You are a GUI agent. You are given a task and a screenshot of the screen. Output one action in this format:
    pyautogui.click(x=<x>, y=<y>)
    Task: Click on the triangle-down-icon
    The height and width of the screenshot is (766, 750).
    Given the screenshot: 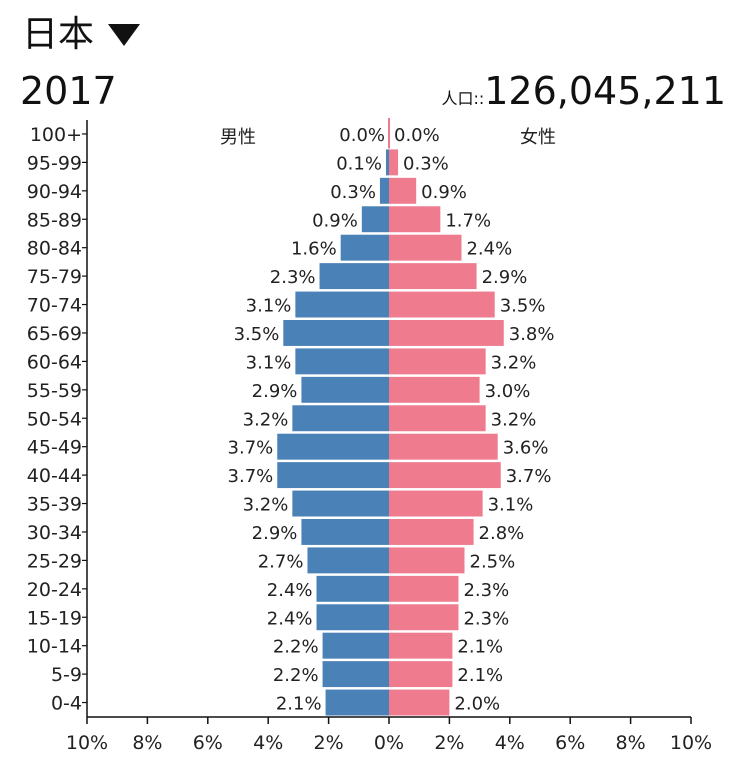 What is the action you would take?
    pyautogui.click(x=124, y=35)
    